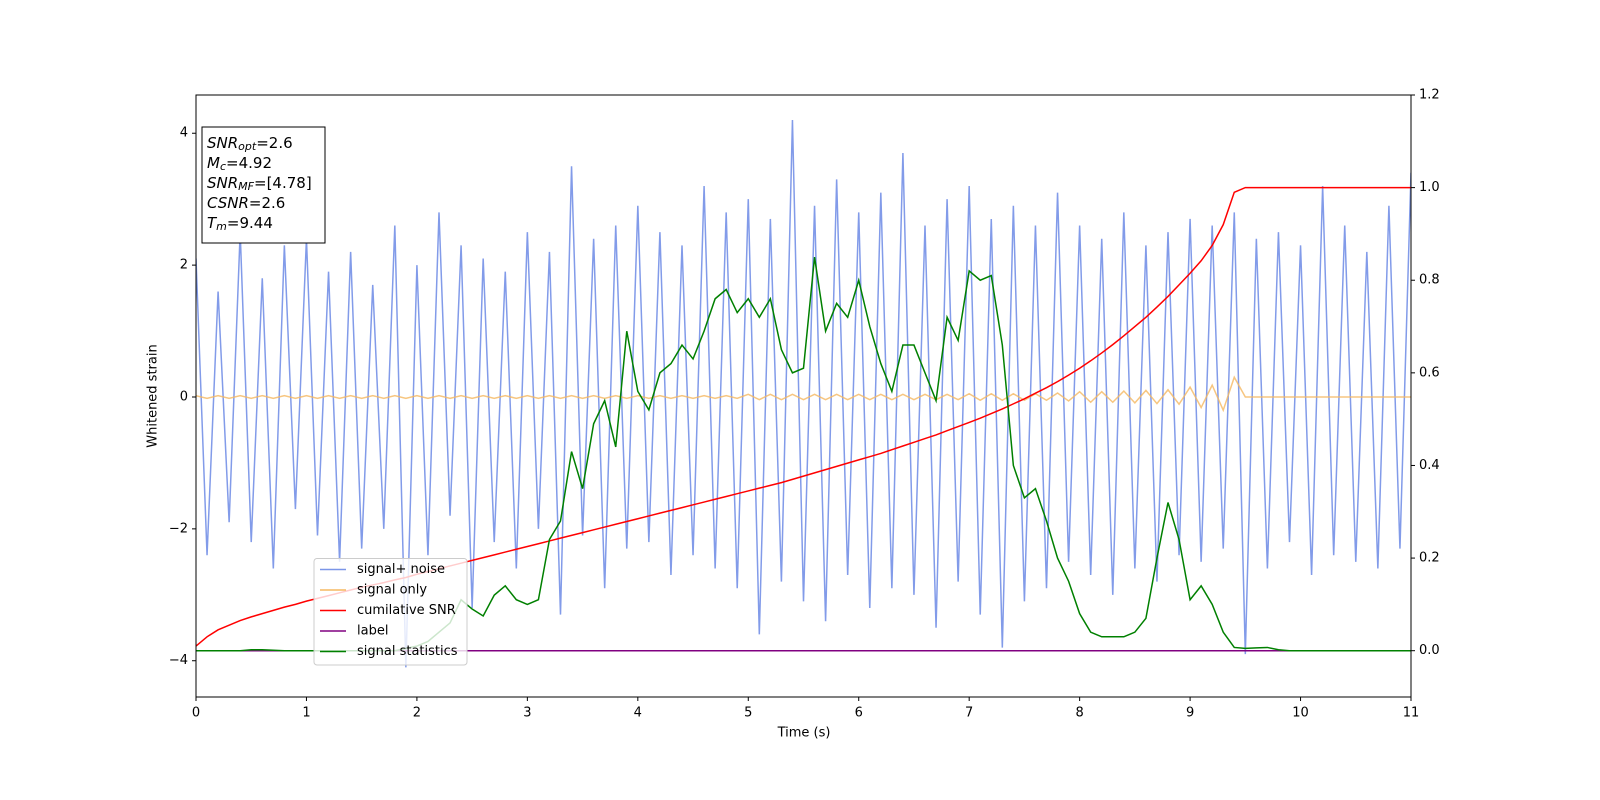 This screenshot has width=1600, height=800. What do you see at coordinates (1429, 558) in the screenshot?
I see `y2-tick-label: 0.2` at bounding box center [1429, 558].